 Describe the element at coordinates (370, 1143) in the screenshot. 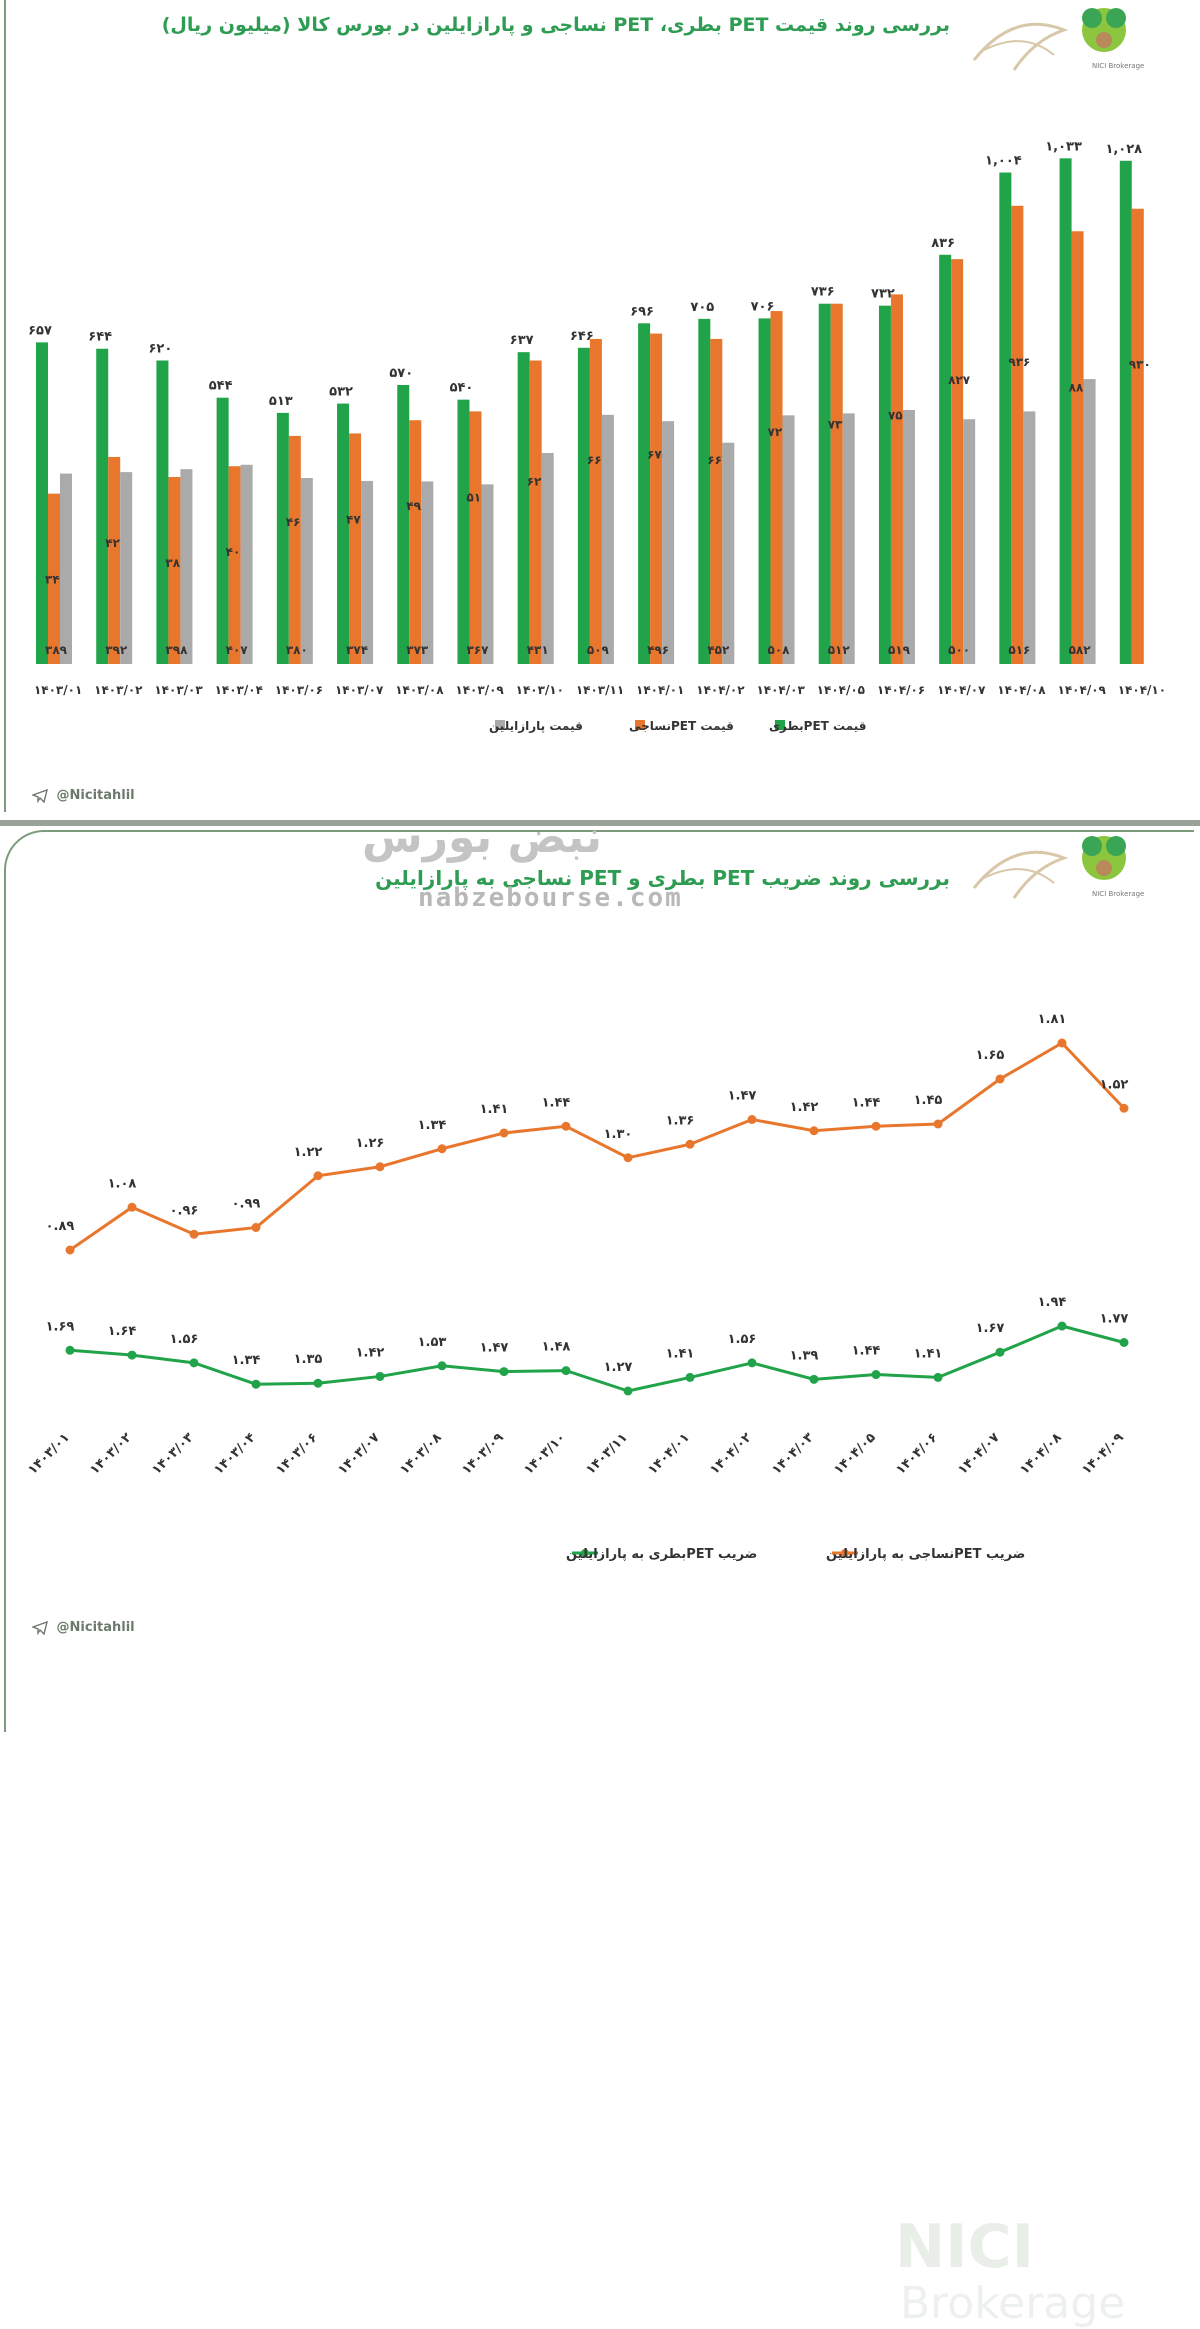

I see `data-label: ۱.۲۶` at that location.